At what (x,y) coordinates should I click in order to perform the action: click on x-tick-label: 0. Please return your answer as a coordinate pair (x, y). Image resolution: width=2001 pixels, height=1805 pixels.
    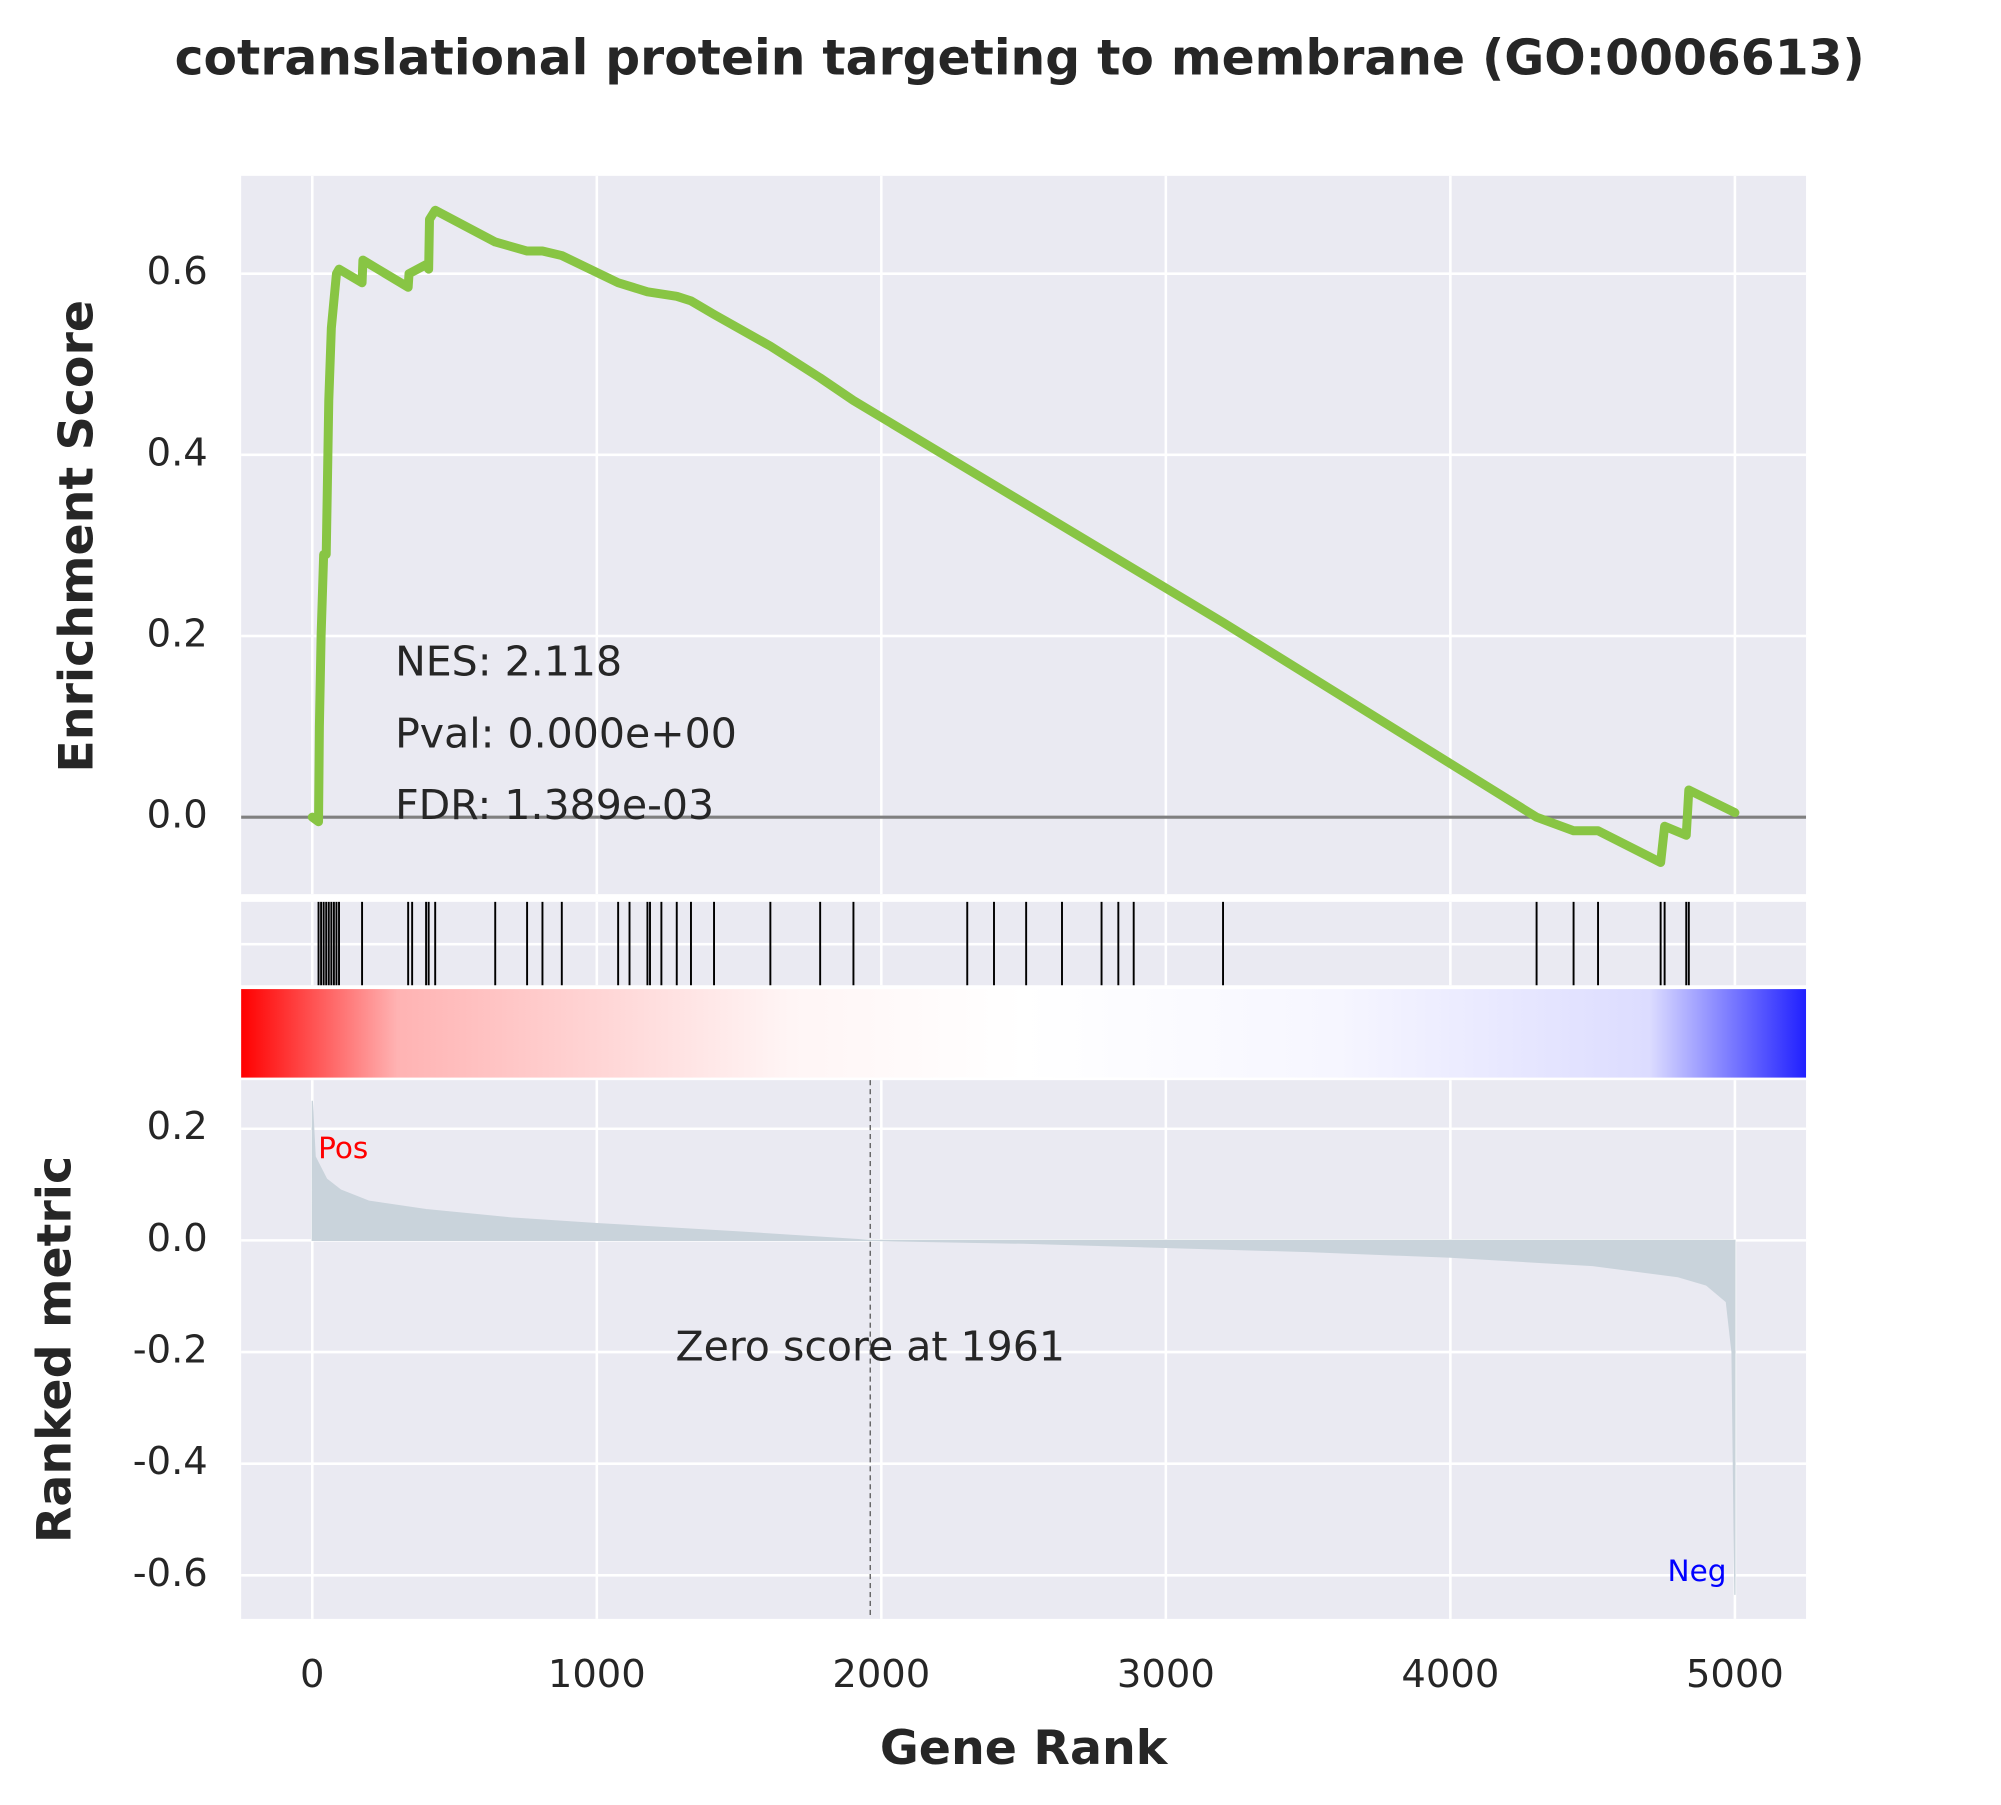
    Looking at the image, I should click on (312, 1674).